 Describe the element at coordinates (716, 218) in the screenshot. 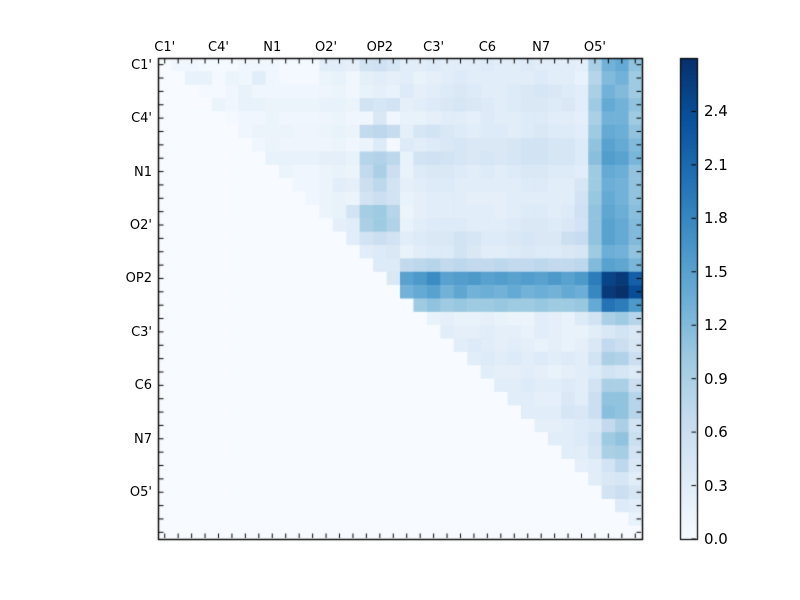

I see `colorbar-tick-label: 1.8` at that location.